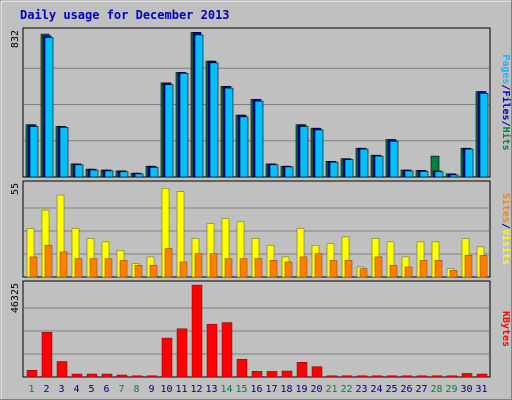 This screenshot has width=512, height=400. I want to click on chart-title: Daily usage for December 2013, so click(125, 15).